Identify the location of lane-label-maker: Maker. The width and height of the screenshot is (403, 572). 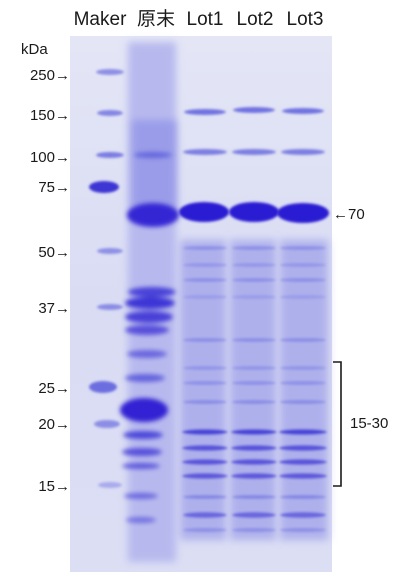
(100, 19).